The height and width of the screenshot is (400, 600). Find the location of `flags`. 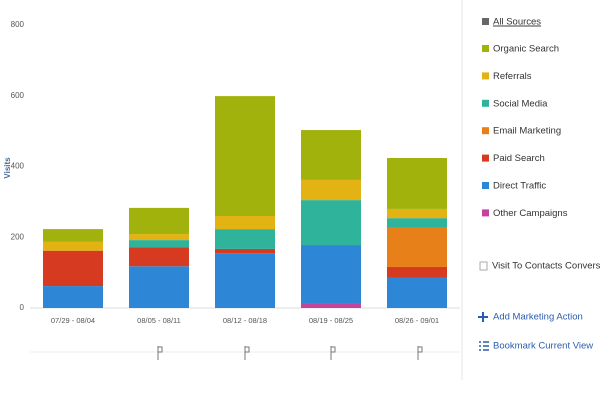

flags is located at coordinates (290, 353).